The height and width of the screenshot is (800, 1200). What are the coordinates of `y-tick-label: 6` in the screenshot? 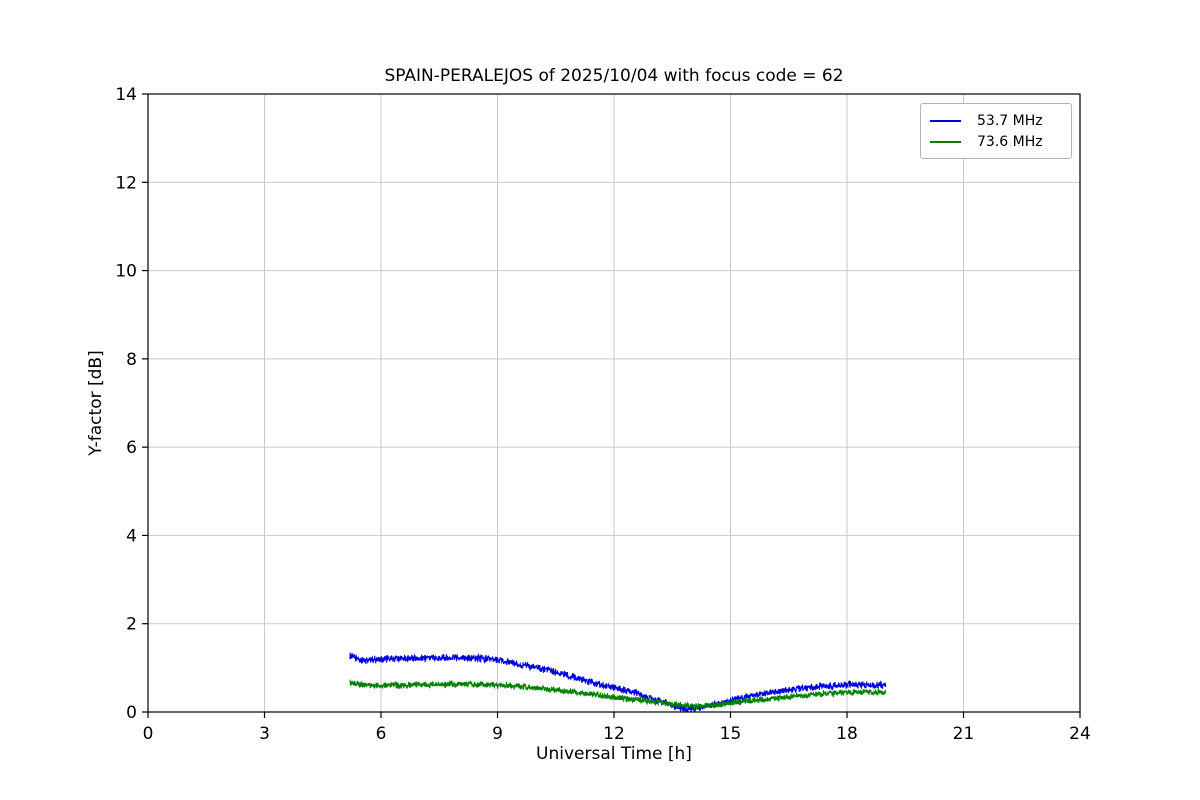 It's located at (131, 448).